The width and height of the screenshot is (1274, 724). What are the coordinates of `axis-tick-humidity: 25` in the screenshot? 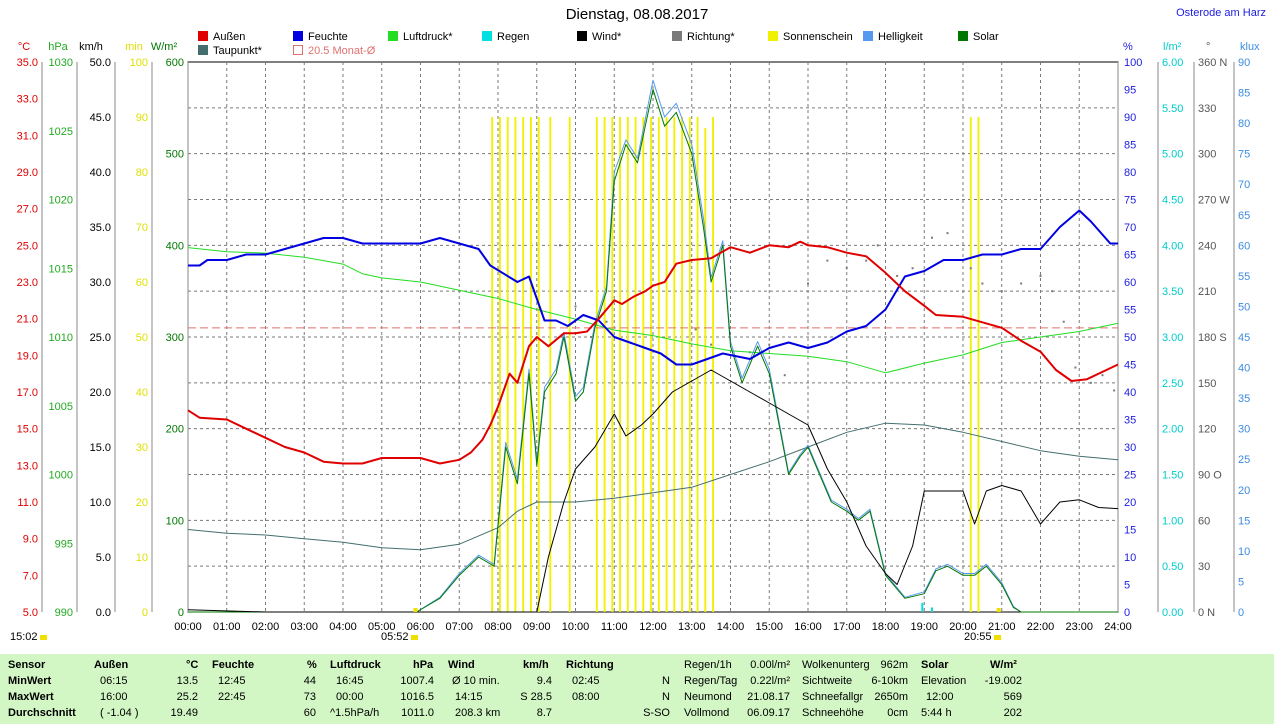 It's located at (1130, 476).